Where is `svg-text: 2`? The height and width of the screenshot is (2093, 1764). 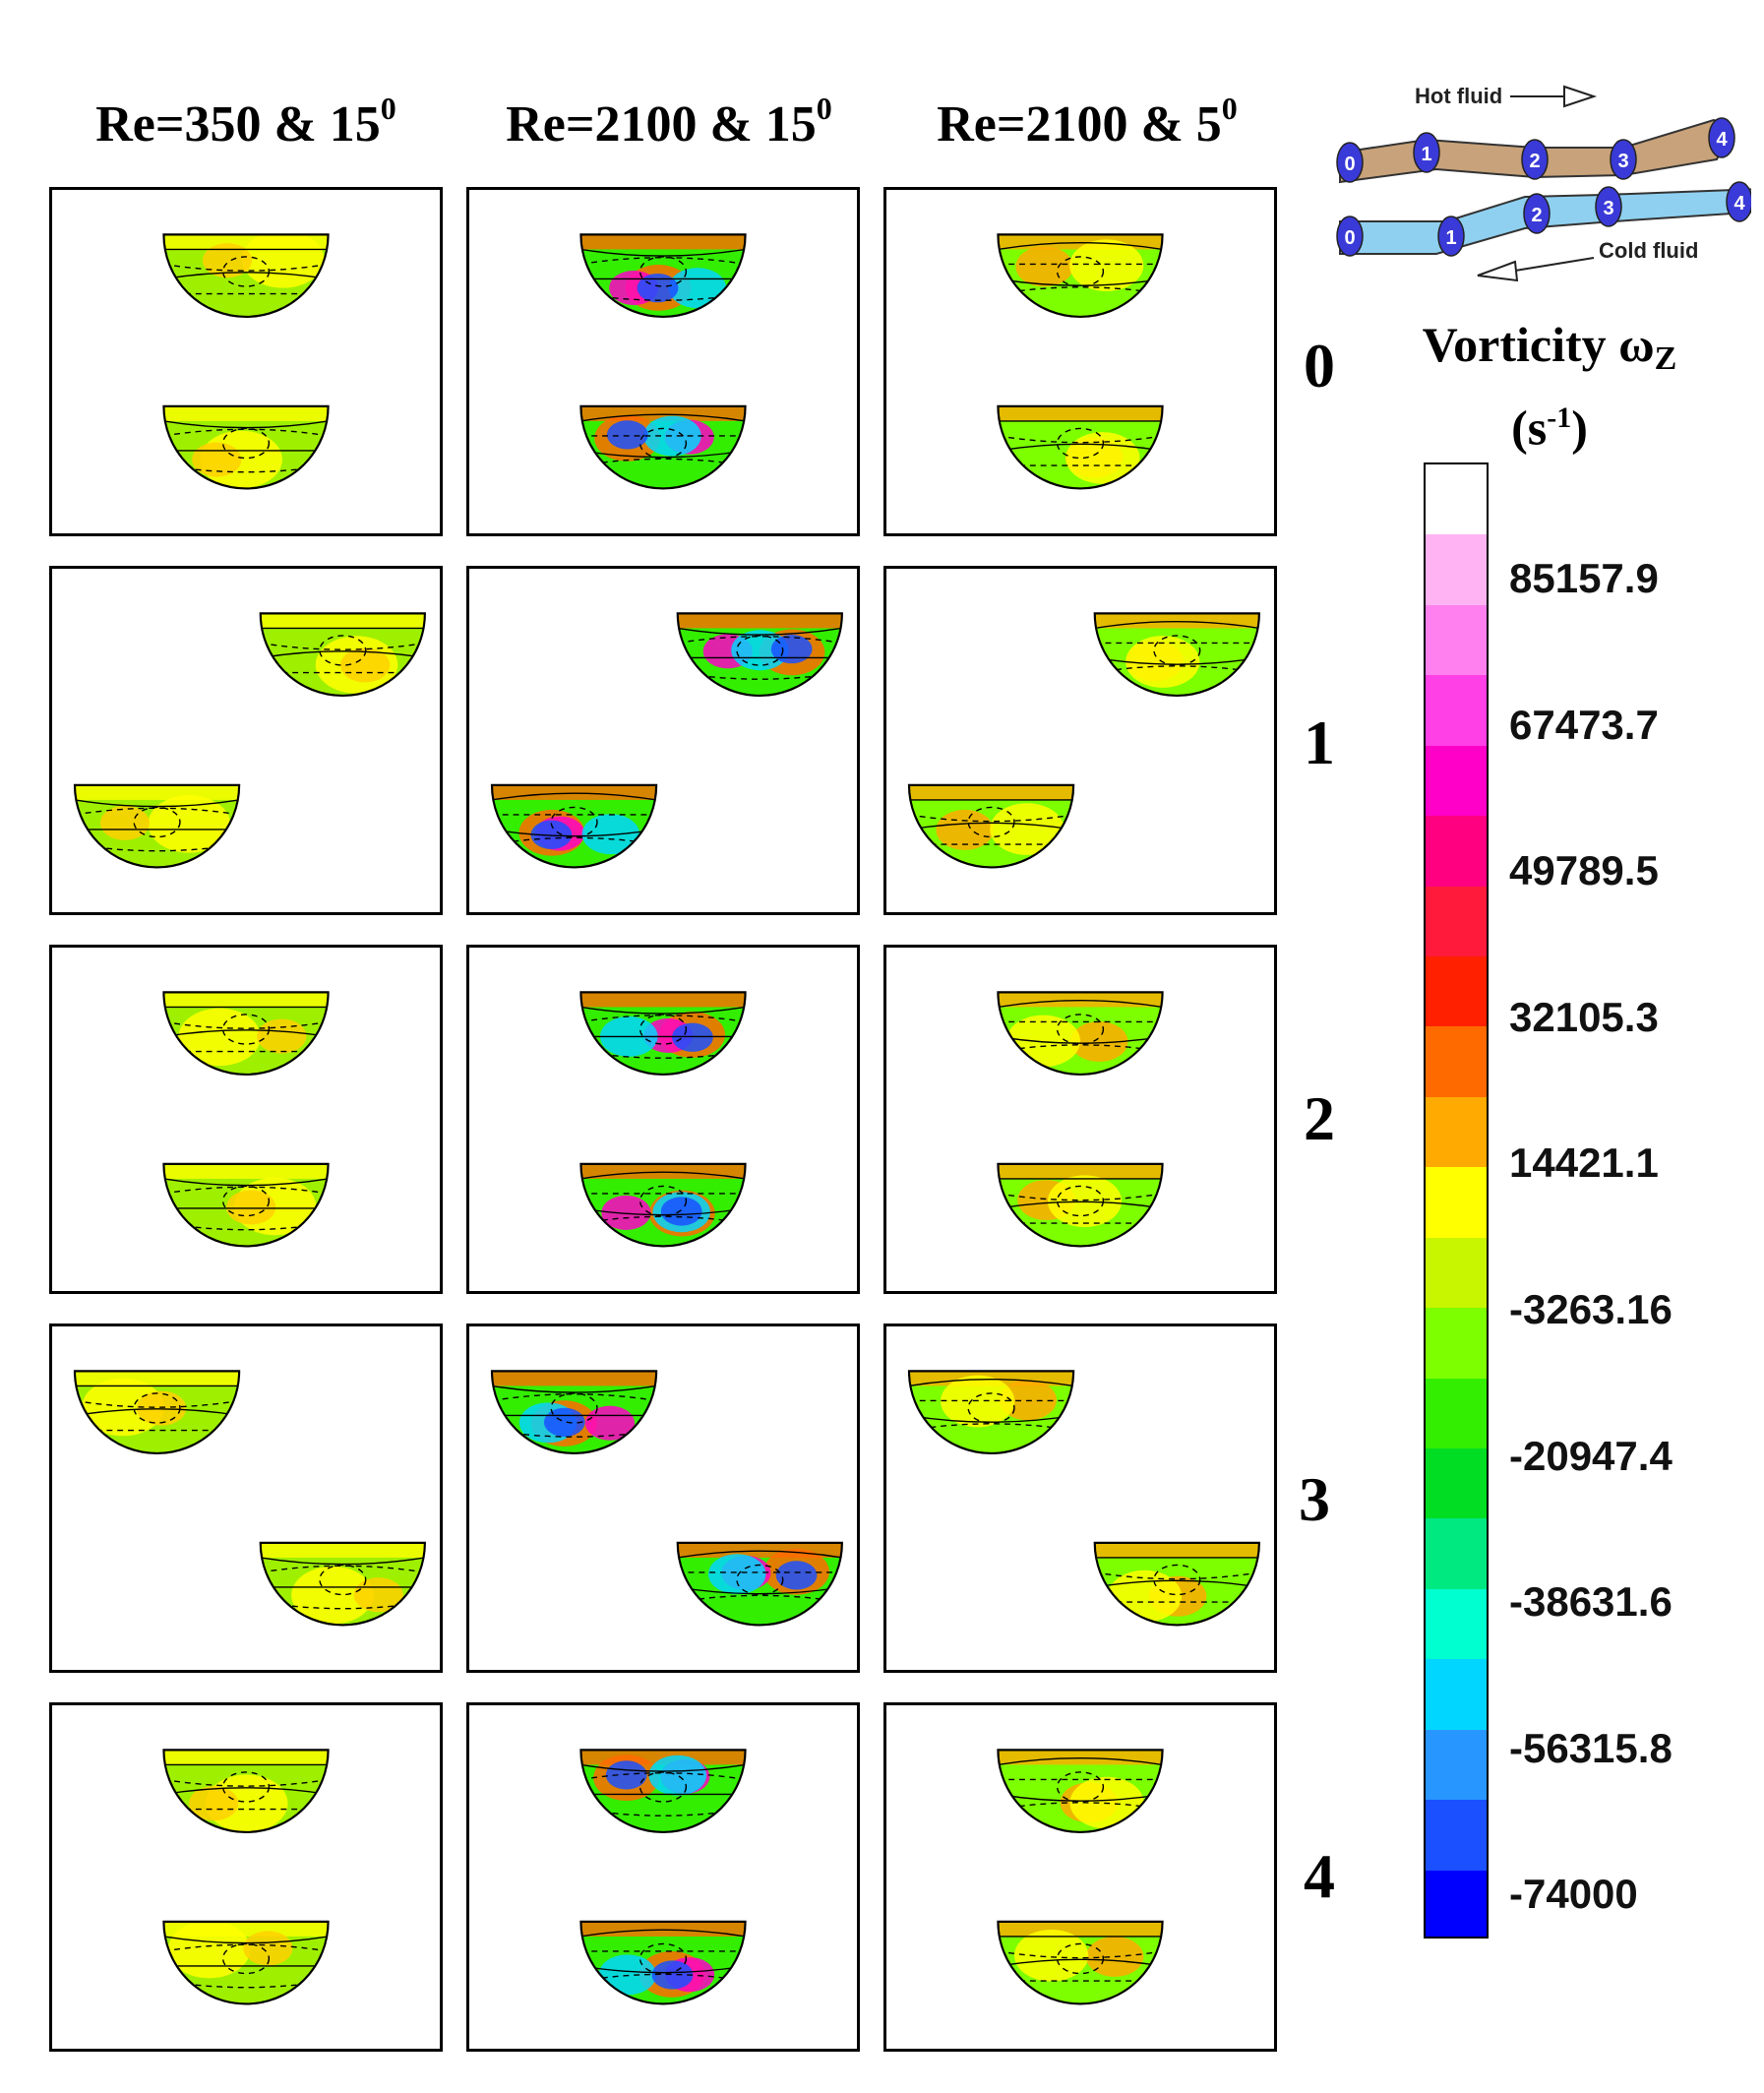
svg-text: 2 is located at coordinates (1534, 161).